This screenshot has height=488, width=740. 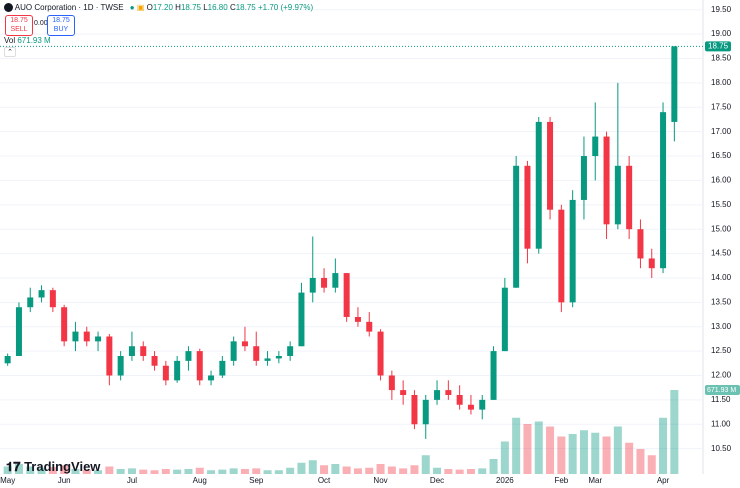 What do you see at coordinates (721, 244) in the screenshot?
I see `price-axis` at bounding box center [721, 244].